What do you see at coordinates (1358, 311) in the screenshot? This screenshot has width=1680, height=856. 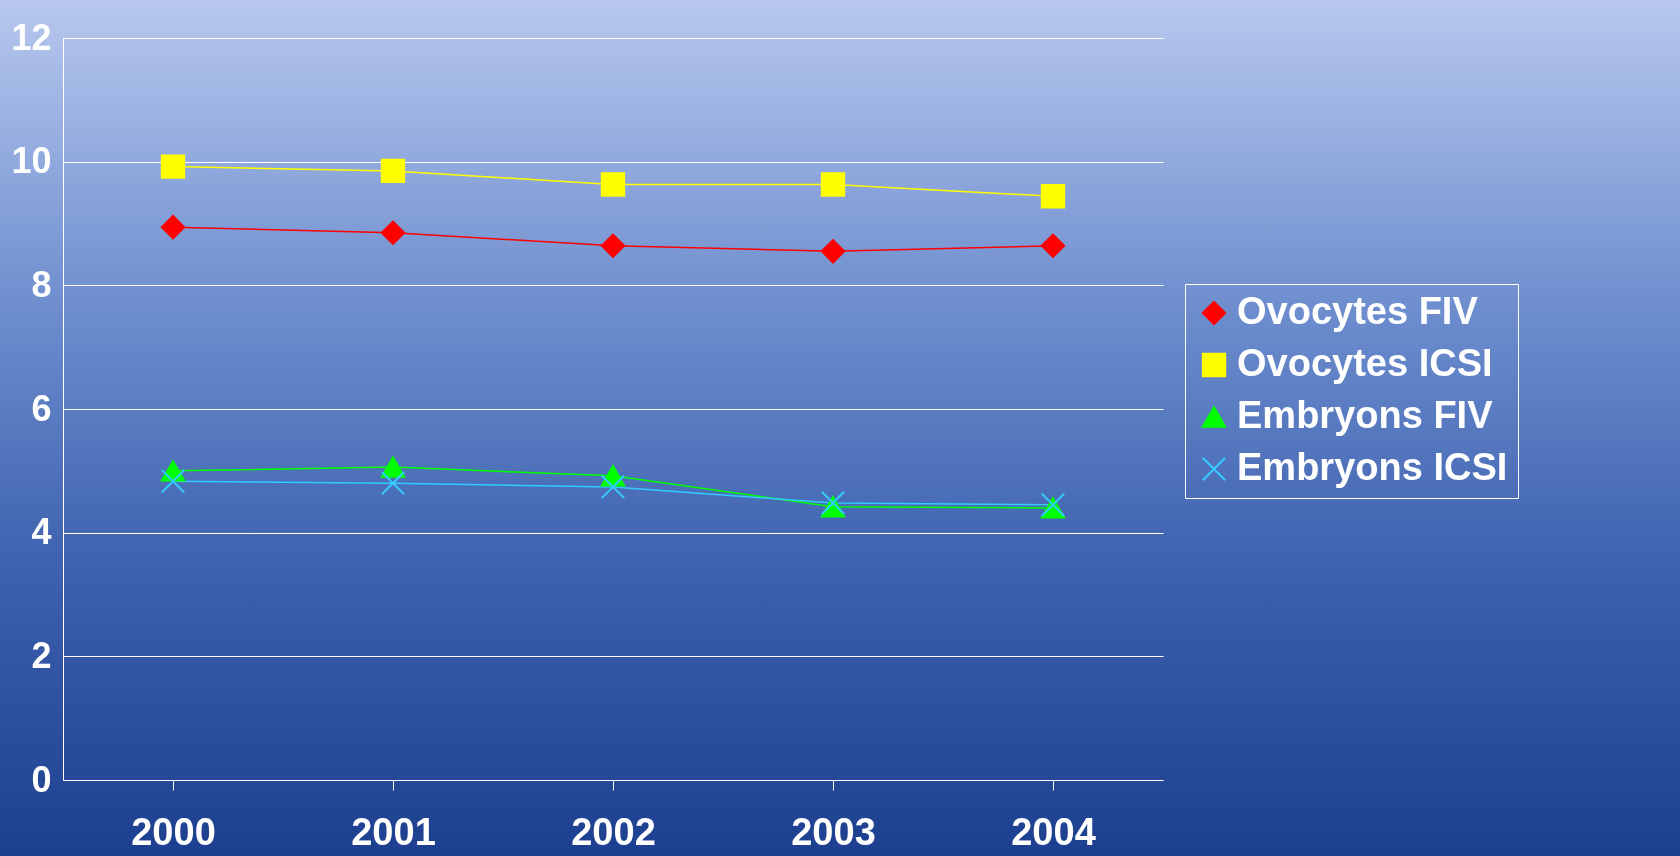 I see `legend-label: Ovocytes FIV` at bounding box center [1358, 311].